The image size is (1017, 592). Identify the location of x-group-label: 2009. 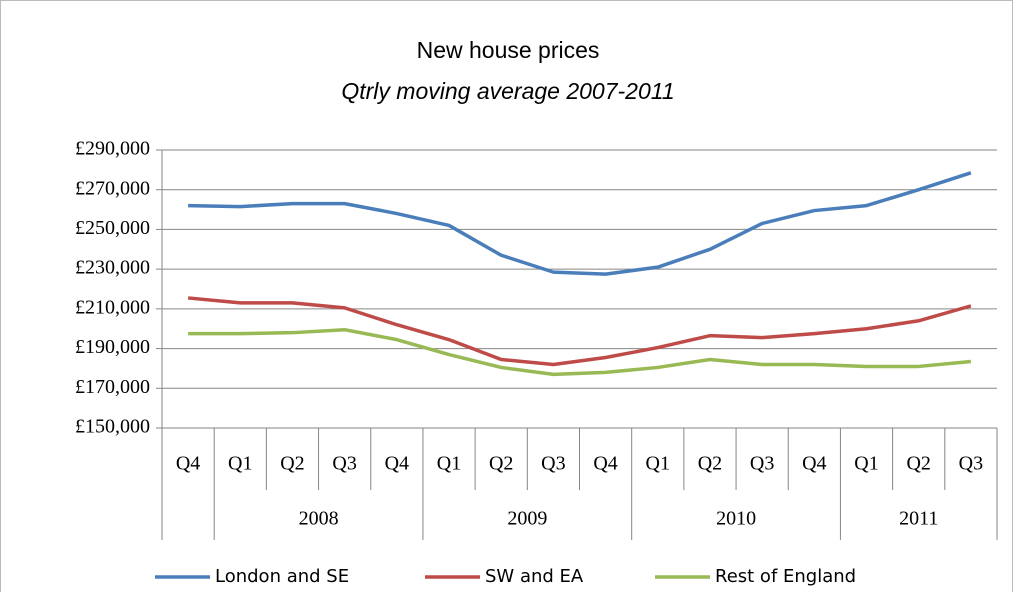
(527, 519).